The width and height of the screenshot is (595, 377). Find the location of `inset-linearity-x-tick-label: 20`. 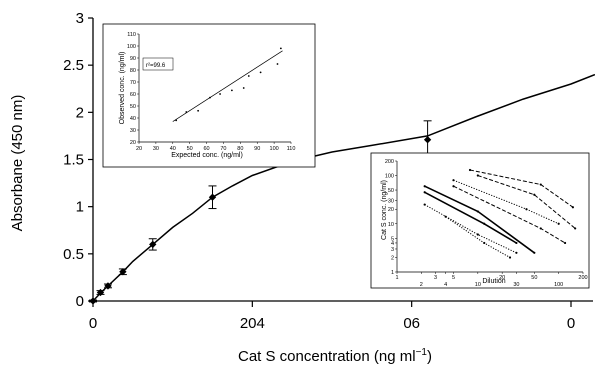

inset-linearity-x-tick-label: 20 is located at coordinates (139, 149).